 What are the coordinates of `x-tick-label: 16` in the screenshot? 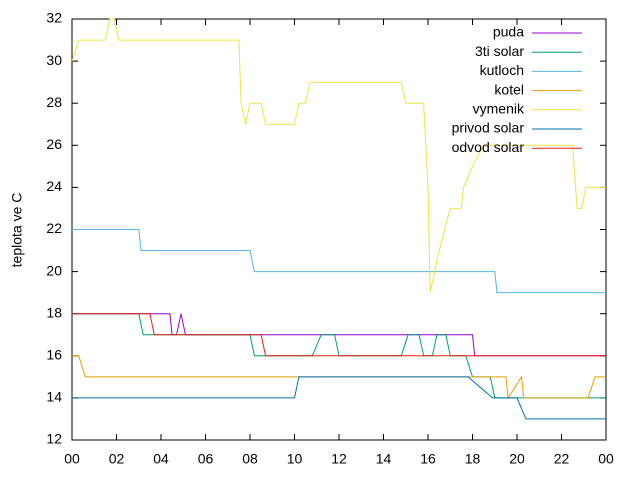 It's located at (428, 459).